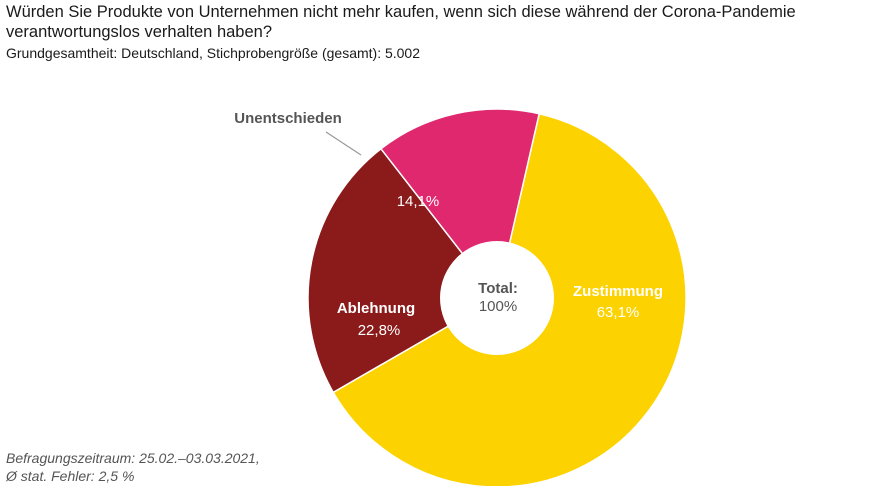  I want to click on survey-period: Befragungszeitraum: 25.02.–03.03.2021,, so click(133, 458).